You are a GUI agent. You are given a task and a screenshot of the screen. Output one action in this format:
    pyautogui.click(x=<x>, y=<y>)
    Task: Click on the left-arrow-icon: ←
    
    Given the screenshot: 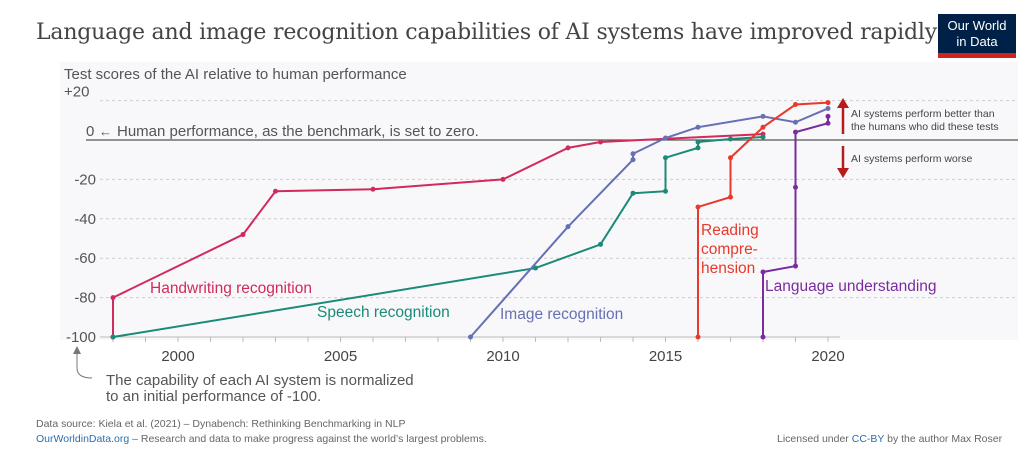 What is the action you would take?
    pyautogui.click(x=105, y=131)
    